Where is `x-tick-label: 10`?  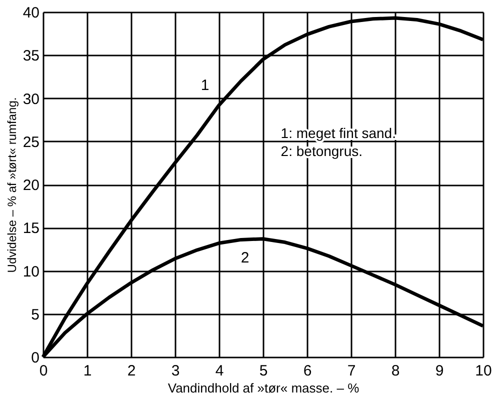 x-tick-label: 10 is located at coordinates (483, 371).